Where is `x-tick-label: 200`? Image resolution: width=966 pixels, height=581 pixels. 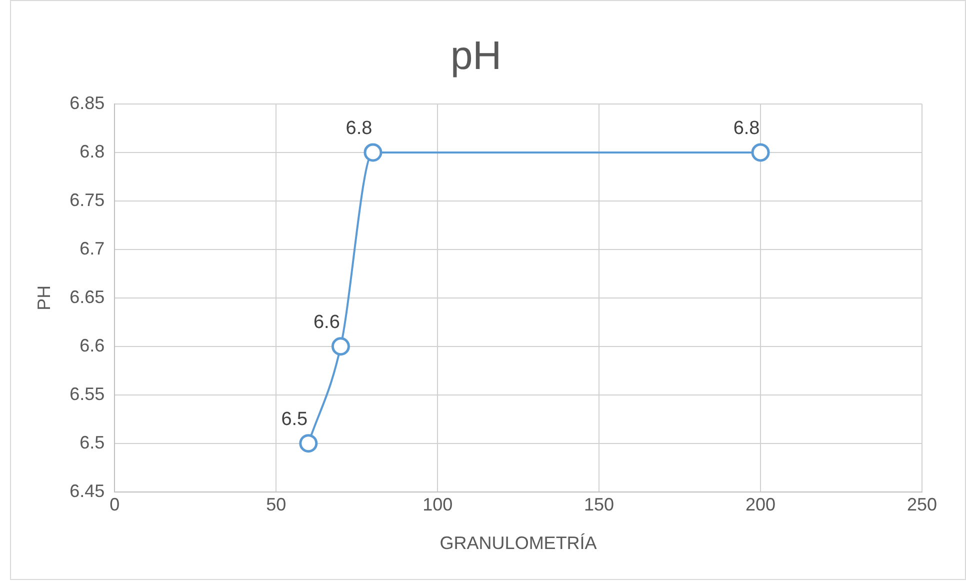 x-tick-label: 200 is located at coordinates (761, 504).